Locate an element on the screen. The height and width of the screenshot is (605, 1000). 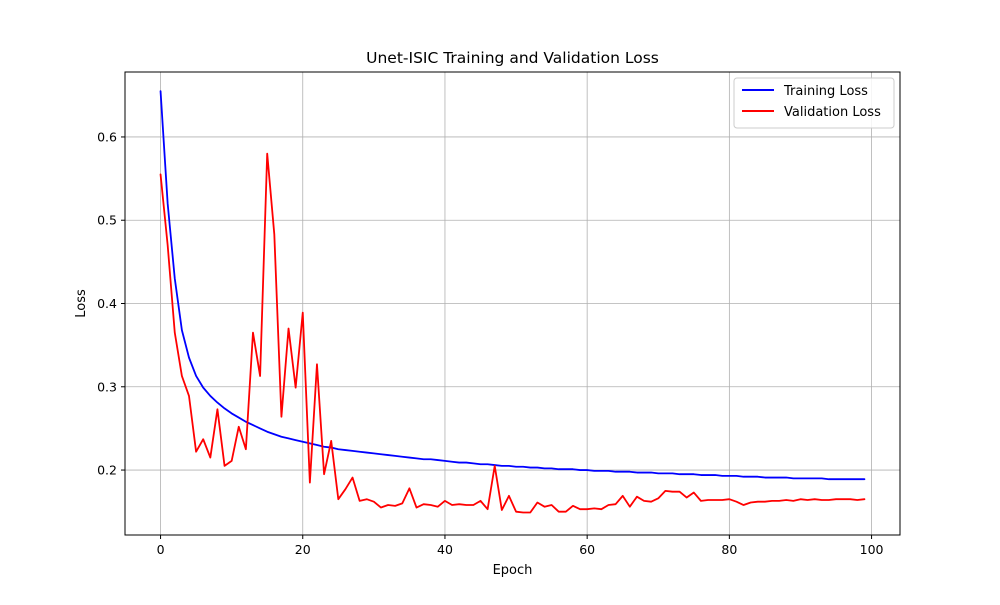
x-tick-label: 20 is located at coordinates (303, 549).